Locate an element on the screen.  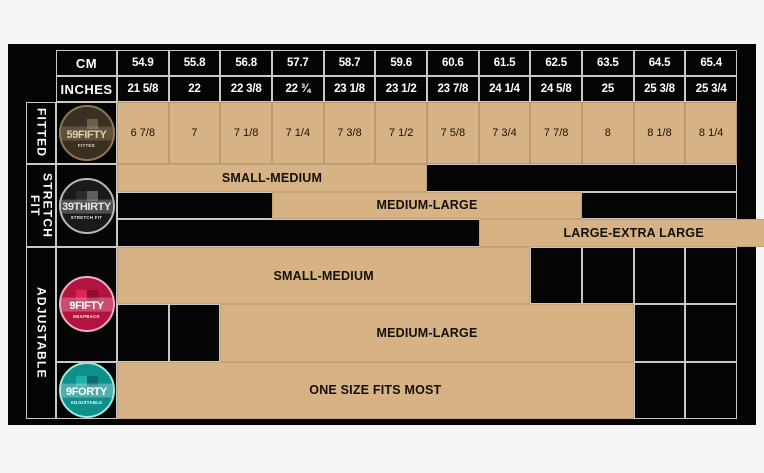
fitted-size-cell: 8 1/4 is located at coordinates (711, 133).